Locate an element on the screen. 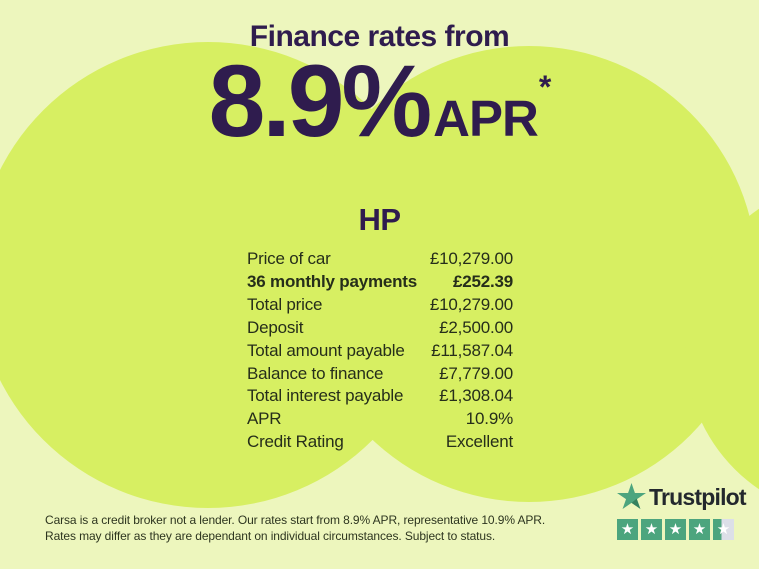 The image size is (759, 569). trustpilot-rating-stars: ★ ★ ★ ★ ★ is located at coordinates (679, 529).